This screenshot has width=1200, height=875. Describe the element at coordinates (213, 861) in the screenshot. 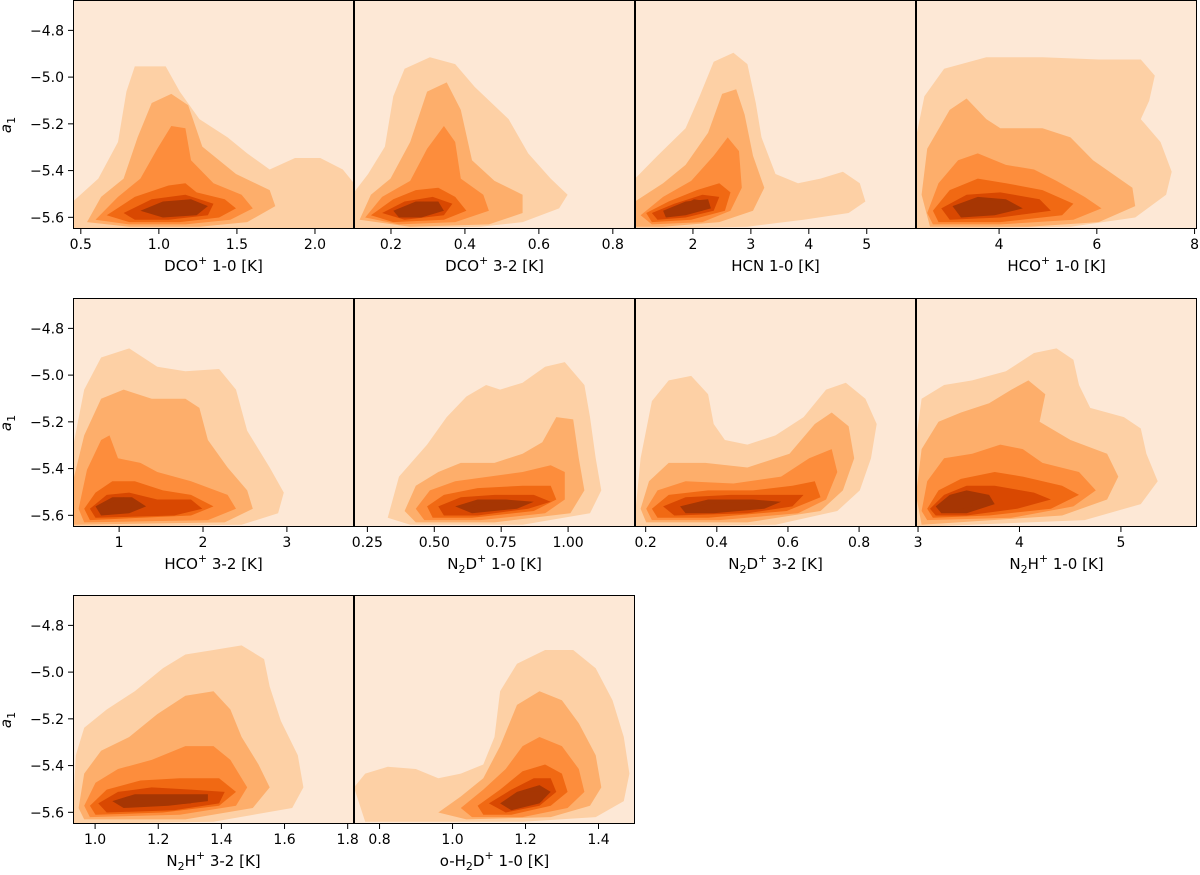

I see `x-axis-label: N2H+ 3-2 [K]` at that location.